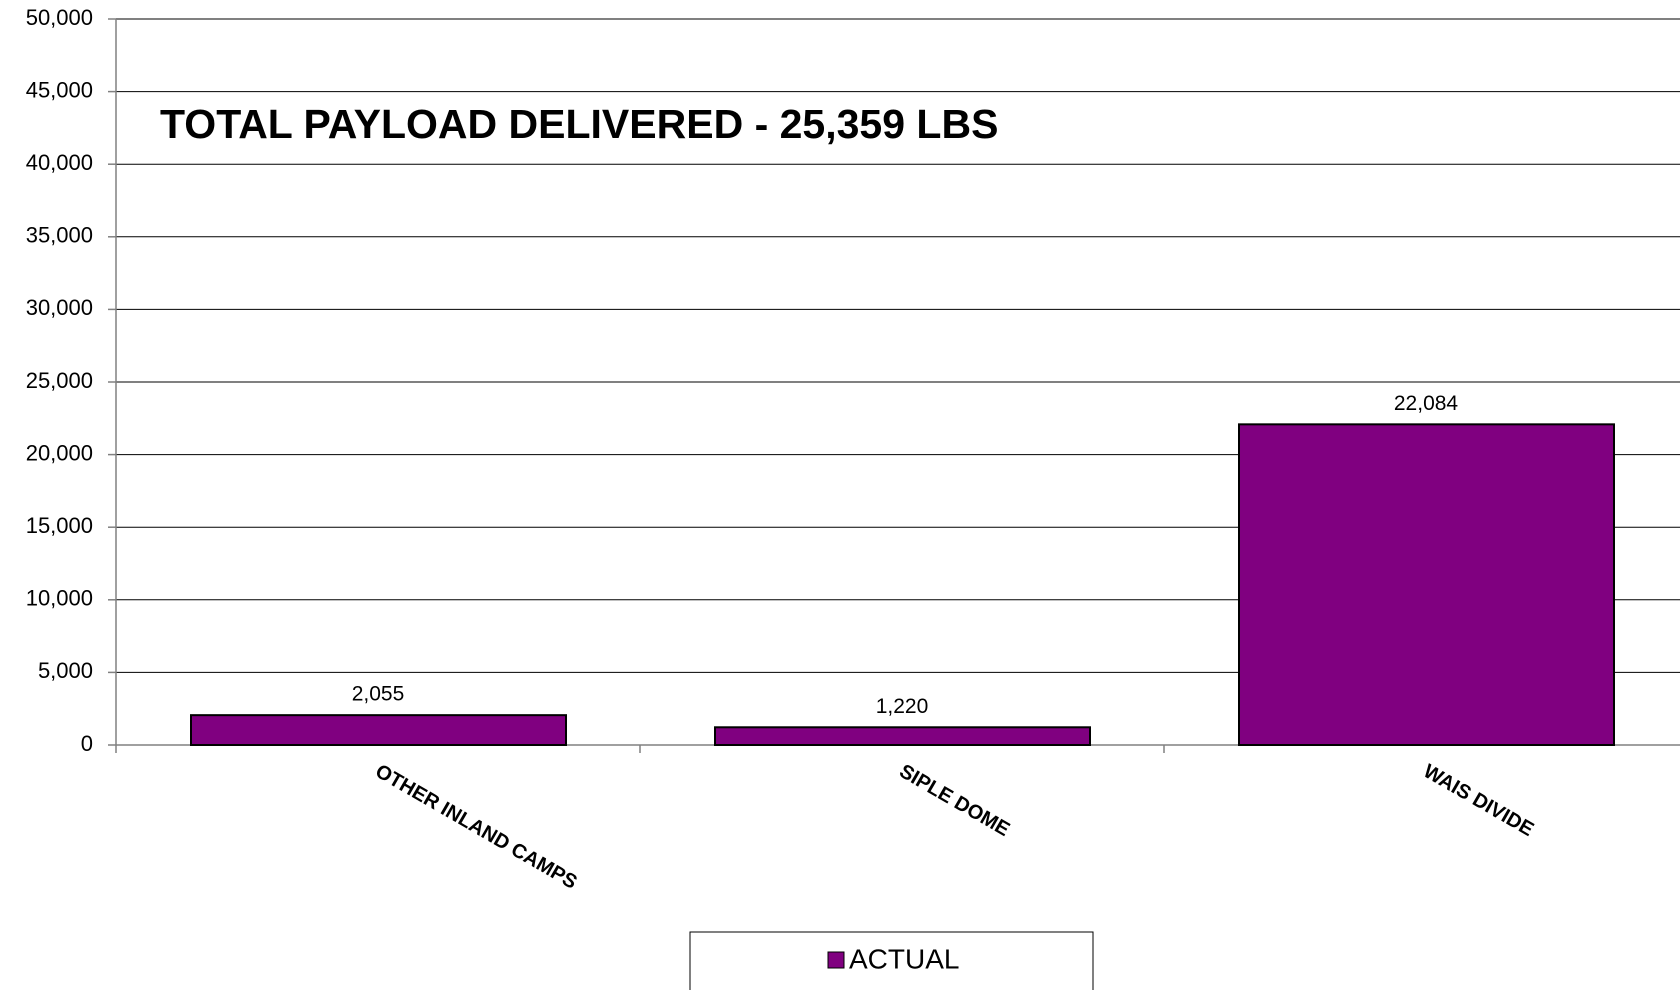  I want to click on y-tick-label: 0, so click(87, 743).